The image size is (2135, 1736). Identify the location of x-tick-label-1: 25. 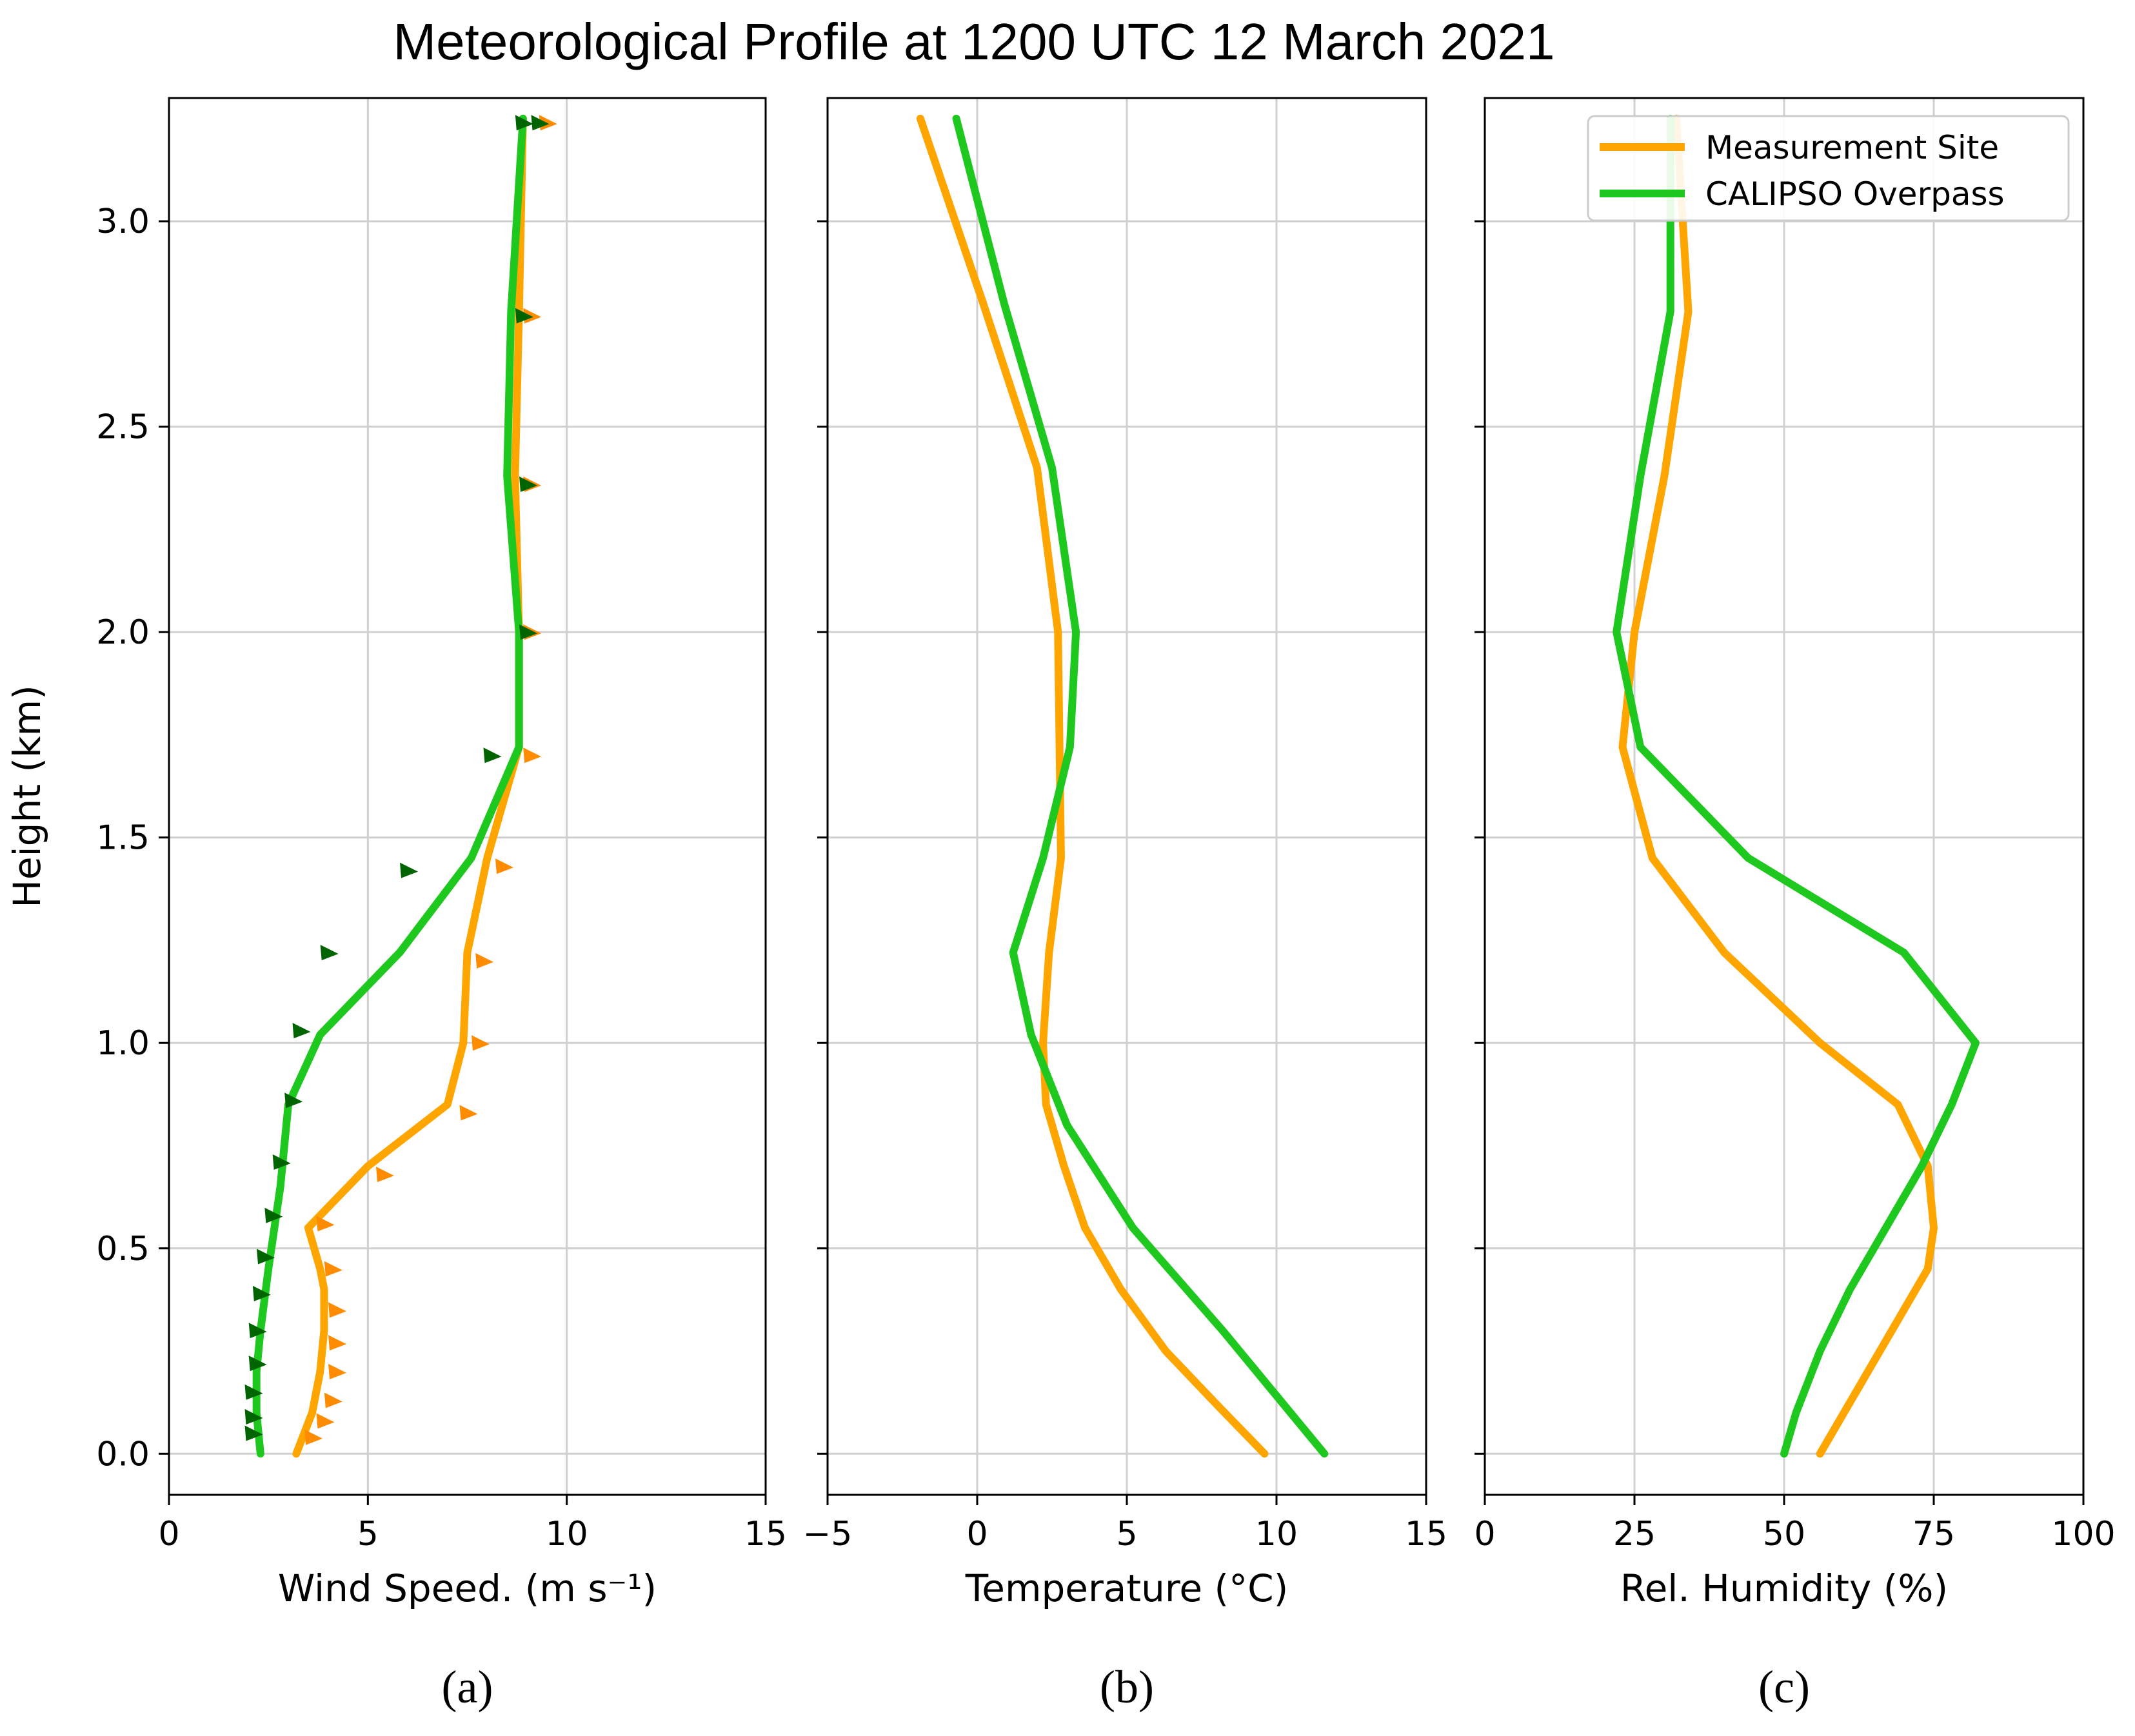
(1634, 1534).